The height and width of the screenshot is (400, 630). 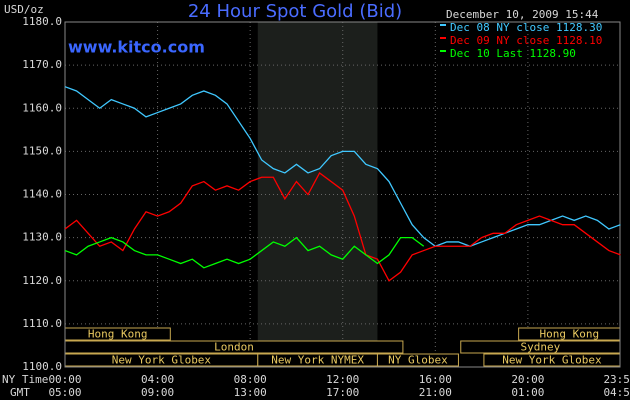 What do you see at coordinates (522, 14) in the screenshot?
I see `timestamp: December 10, 2009 15:44` at bounding box center [522, 14].